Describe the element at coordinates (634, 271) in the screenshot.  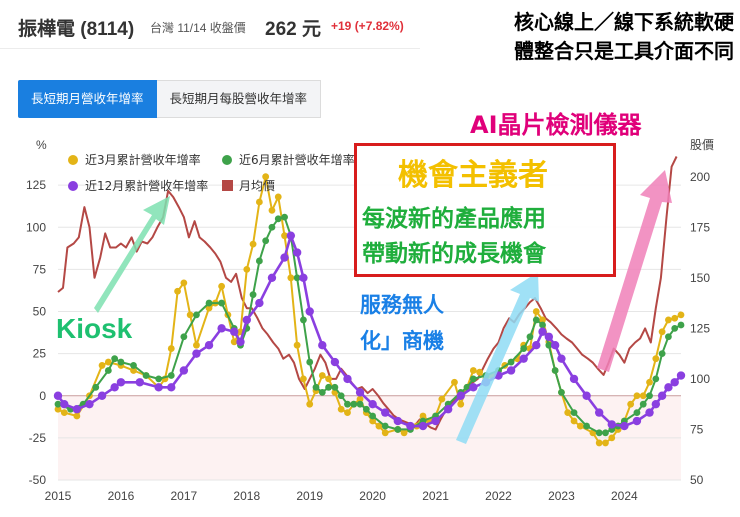
I see `ai-arrow` at that location.